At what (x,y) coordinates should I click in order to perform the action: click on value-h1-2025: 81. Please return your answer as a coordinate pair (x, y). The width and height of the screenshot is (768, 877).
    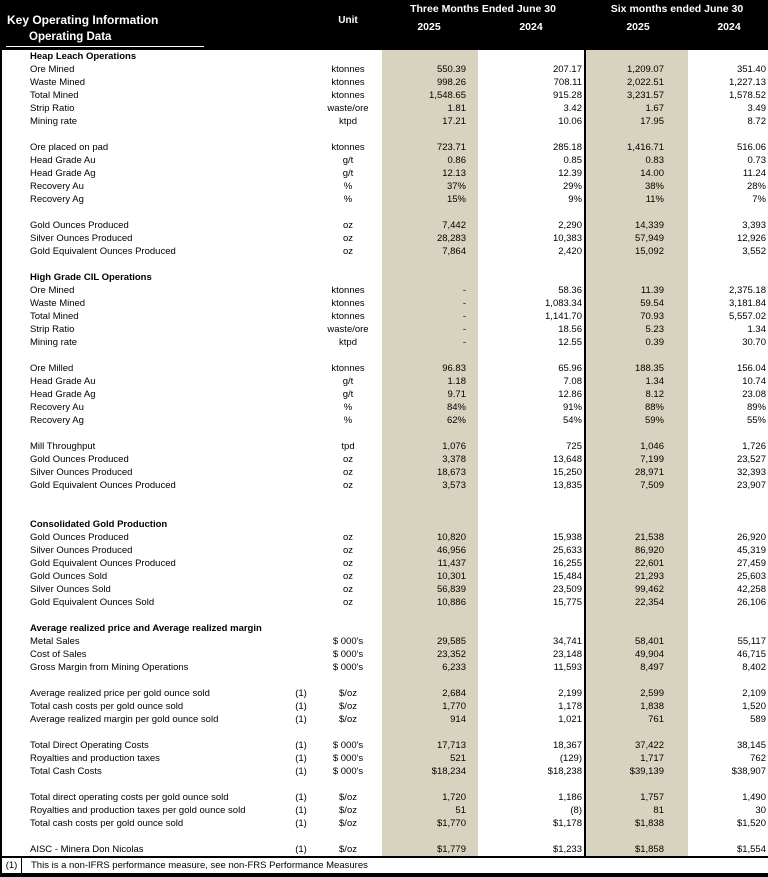
    Looking at the image, I should click on (636, 810).